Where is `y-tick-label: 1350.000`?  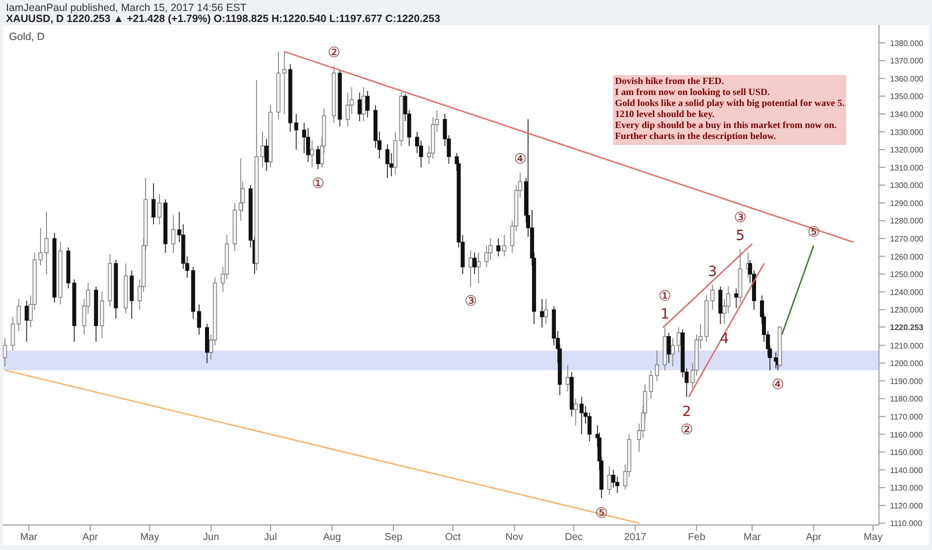 y-tick-label: 1350.000 is located at coordinates (907, 97).